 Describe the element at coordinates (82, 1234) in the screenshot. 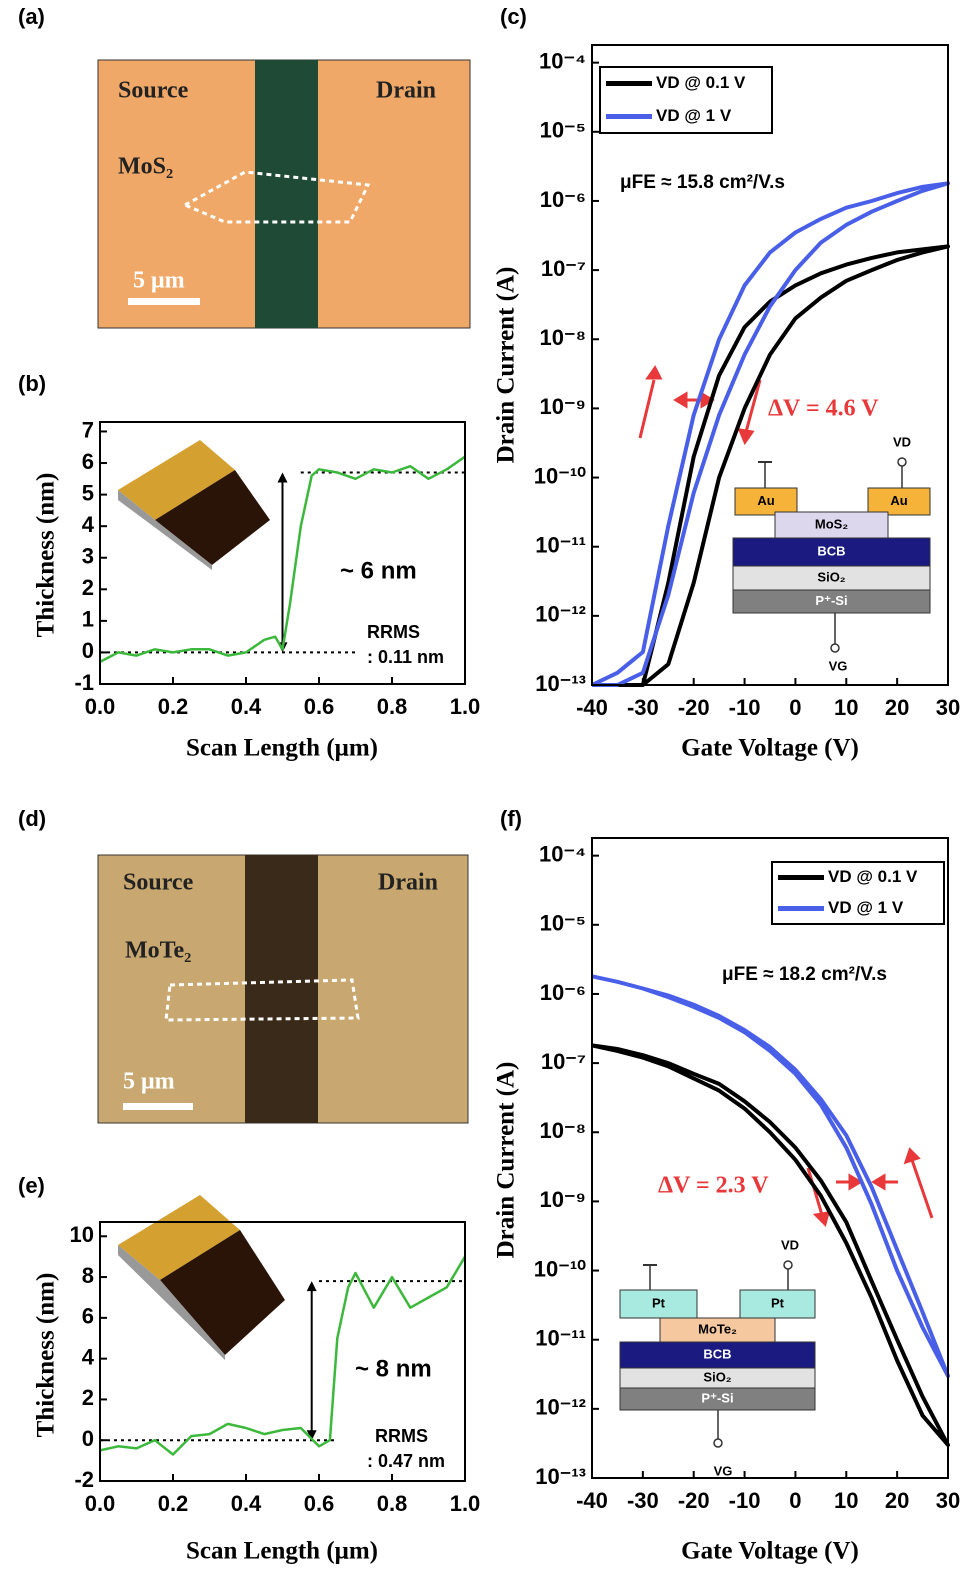

I see `y-tick-label: 10` at that location.